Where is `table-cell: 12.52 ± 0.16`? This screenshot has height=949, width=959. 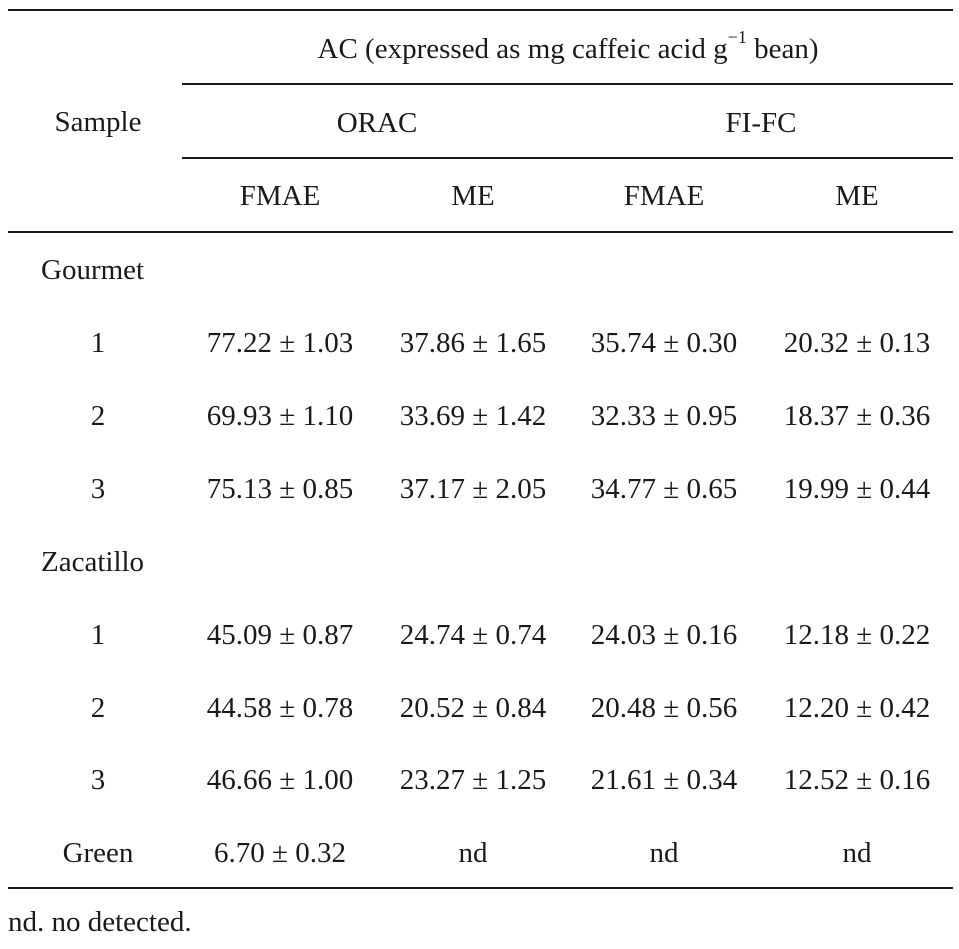
table-cell: 12.52 ± 0.16 is located at coordinates (857, 780).